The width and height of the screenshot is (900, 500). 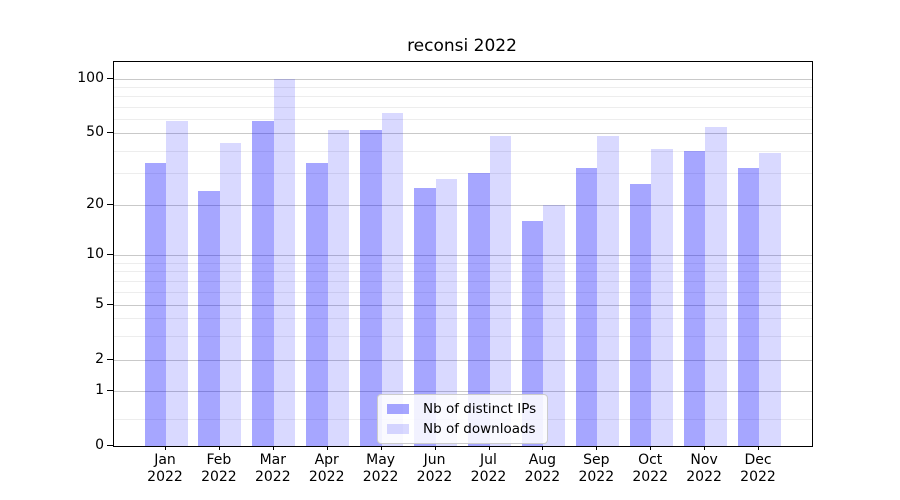 What do you see at coordinates (165, 468) in the screenshot?
I see `x-tick-label: Jan 2022` at bounding box center [165, 468].